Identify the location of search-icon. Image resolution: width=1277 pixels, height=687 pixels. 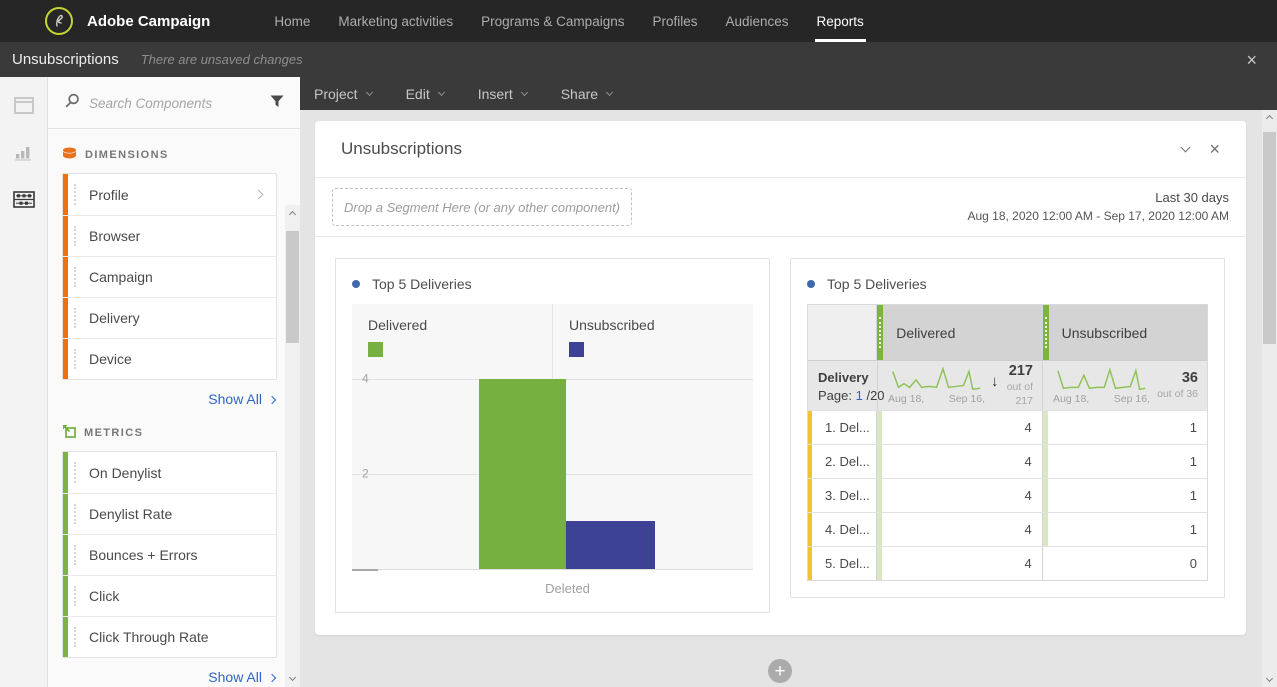
(72, 103).